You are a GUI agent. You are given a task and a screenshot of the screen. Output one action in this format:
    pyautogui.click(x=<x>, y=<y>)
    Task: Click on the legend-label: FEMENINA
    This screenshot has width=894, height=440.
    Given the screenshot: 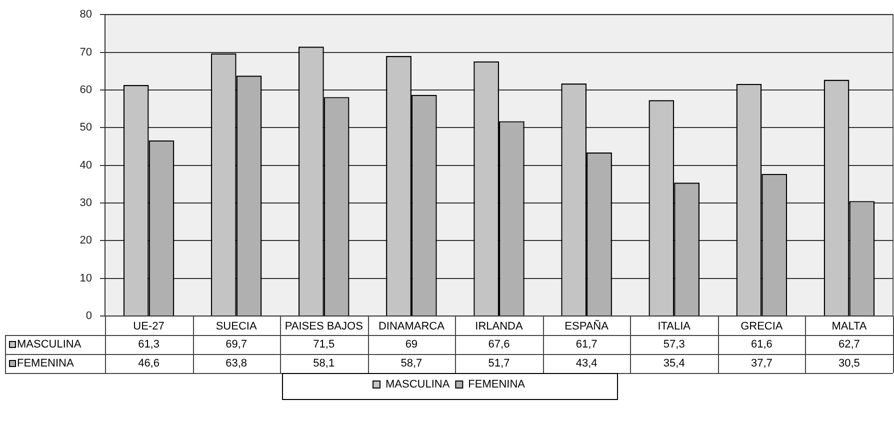 What is the action you would take?
    pyautogui.click(x=497, y=384)
    